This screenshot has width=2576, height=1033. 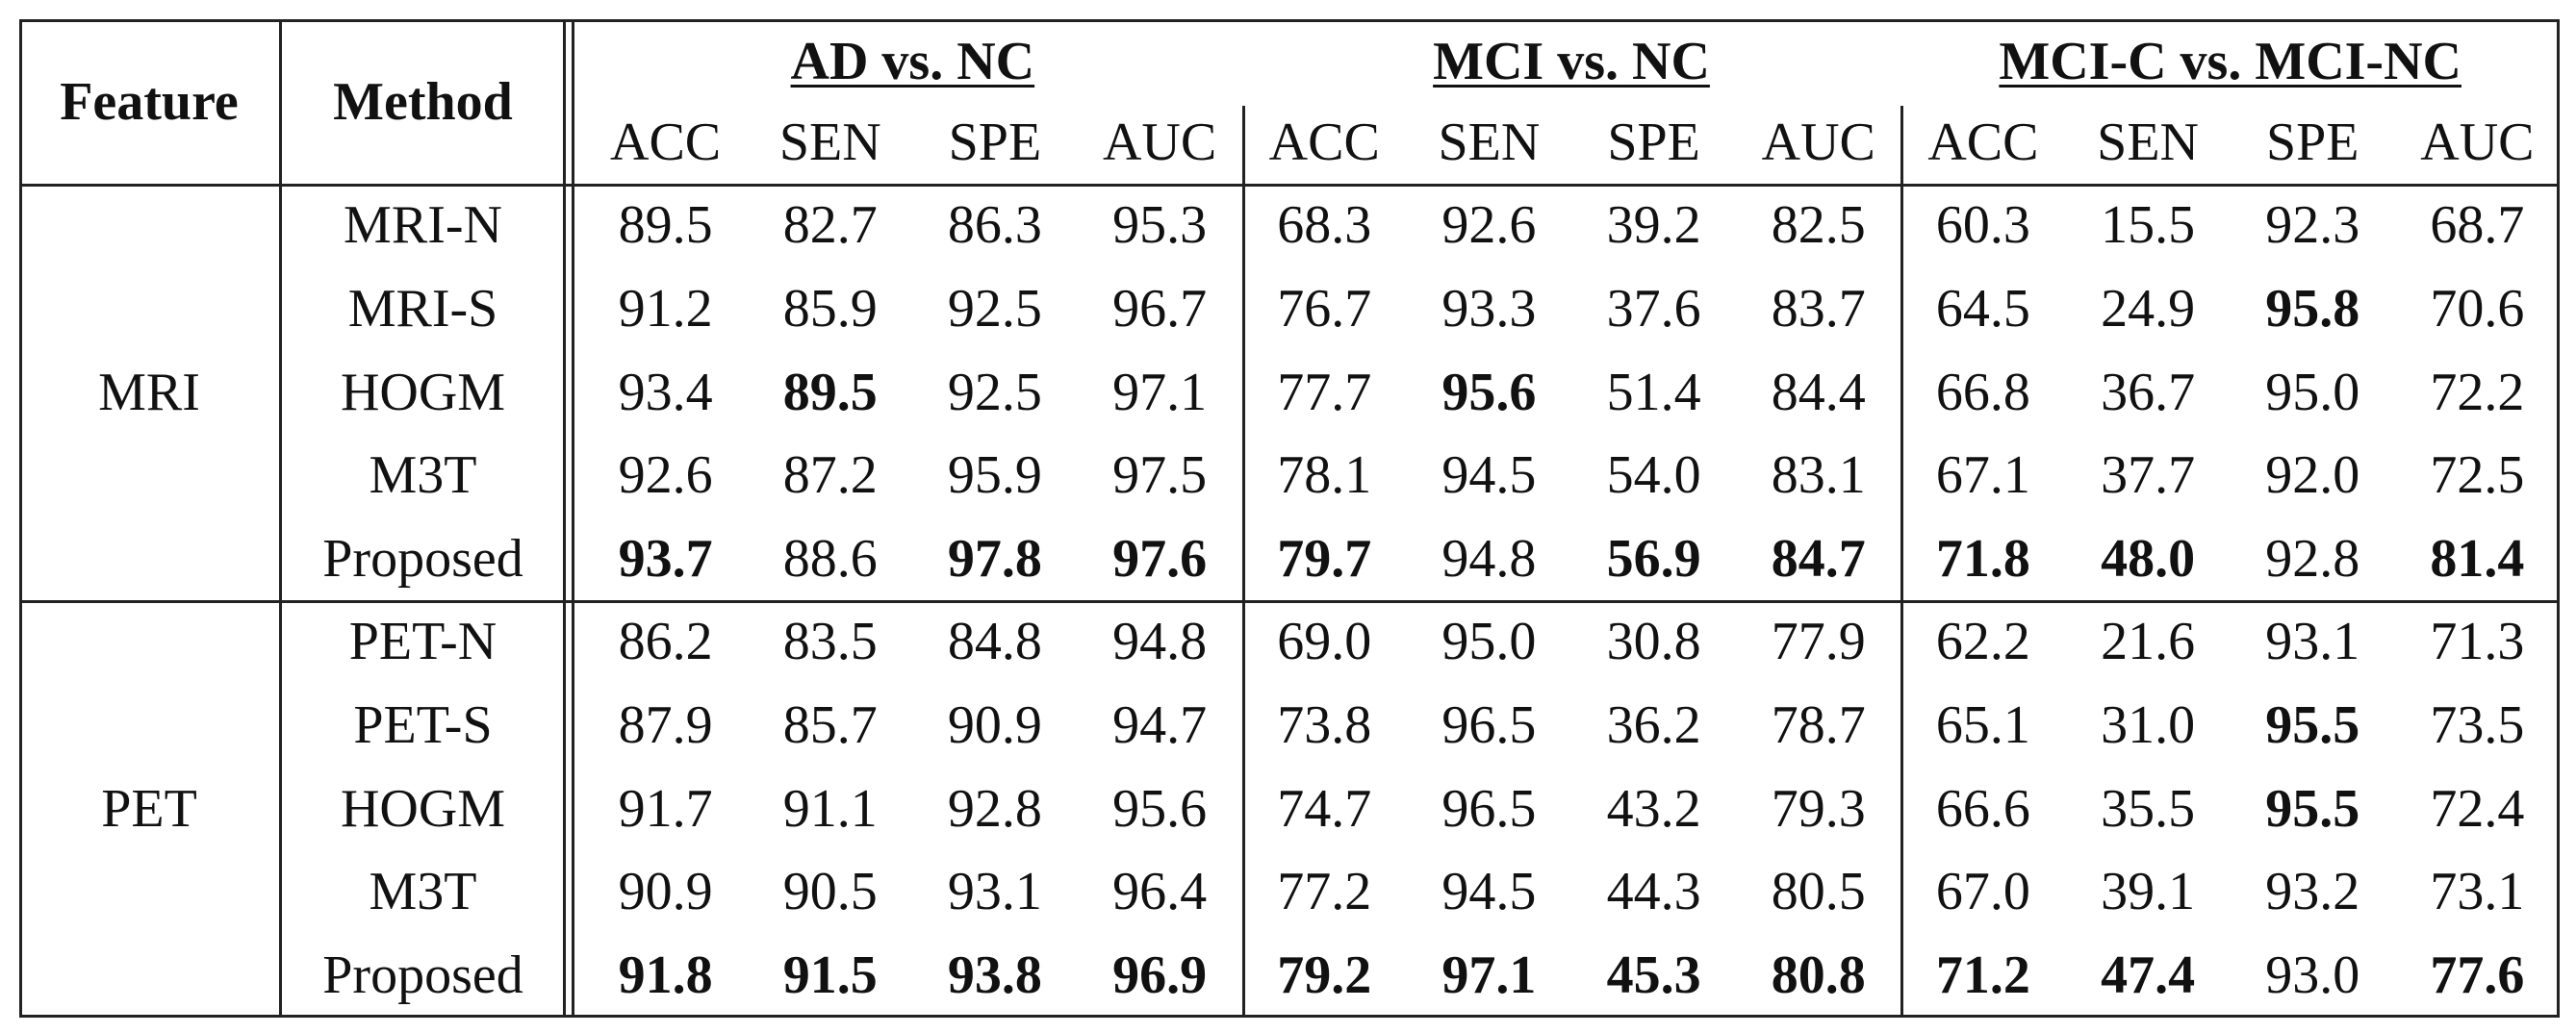 What do you see at coordinates (830, 225) in the screenshot?
I see `cell-value: 82.7` at bounding box center [830, 225].